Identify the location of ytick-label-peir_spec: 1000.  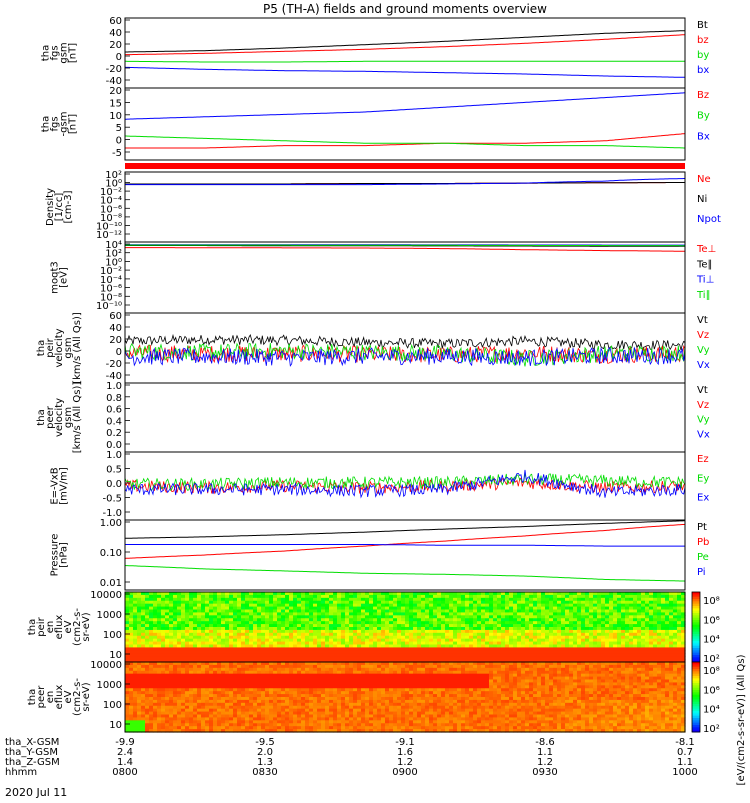
(109, 615).